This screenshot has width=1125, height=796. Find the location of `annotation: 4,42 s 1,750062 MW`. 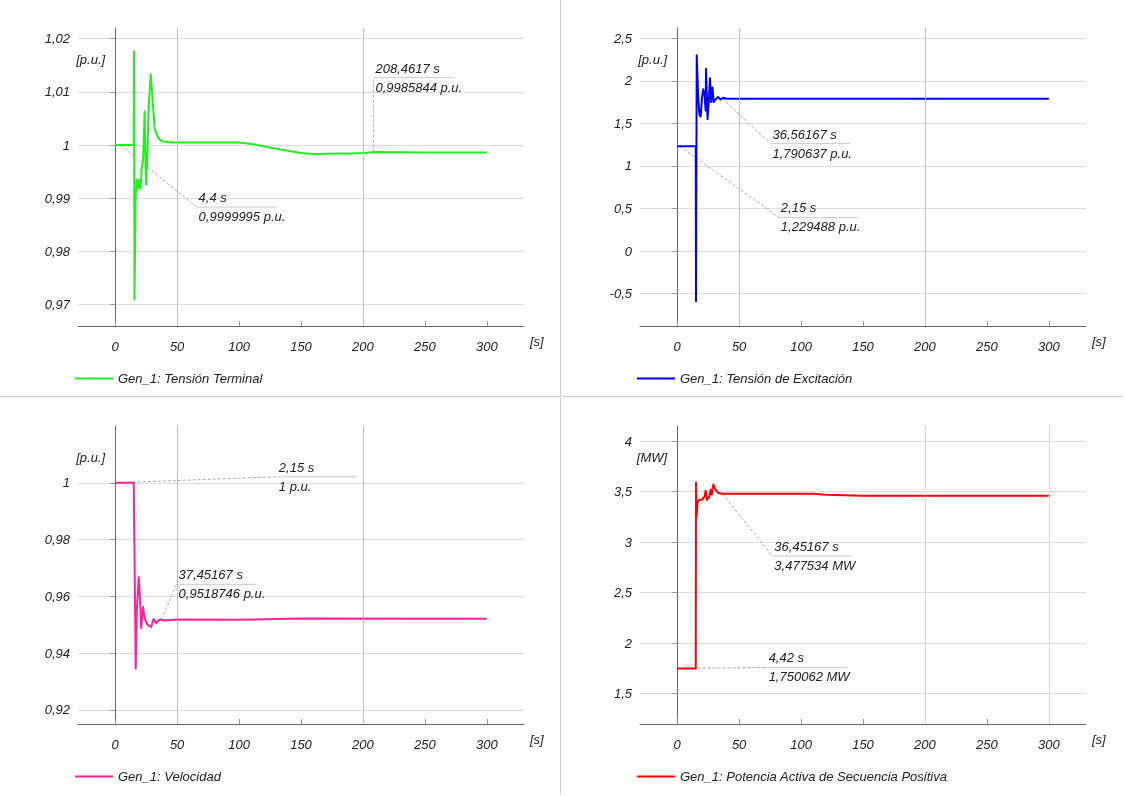

annotation: 4,42 s 1,750062 MW is located at coordinates (810, 667).